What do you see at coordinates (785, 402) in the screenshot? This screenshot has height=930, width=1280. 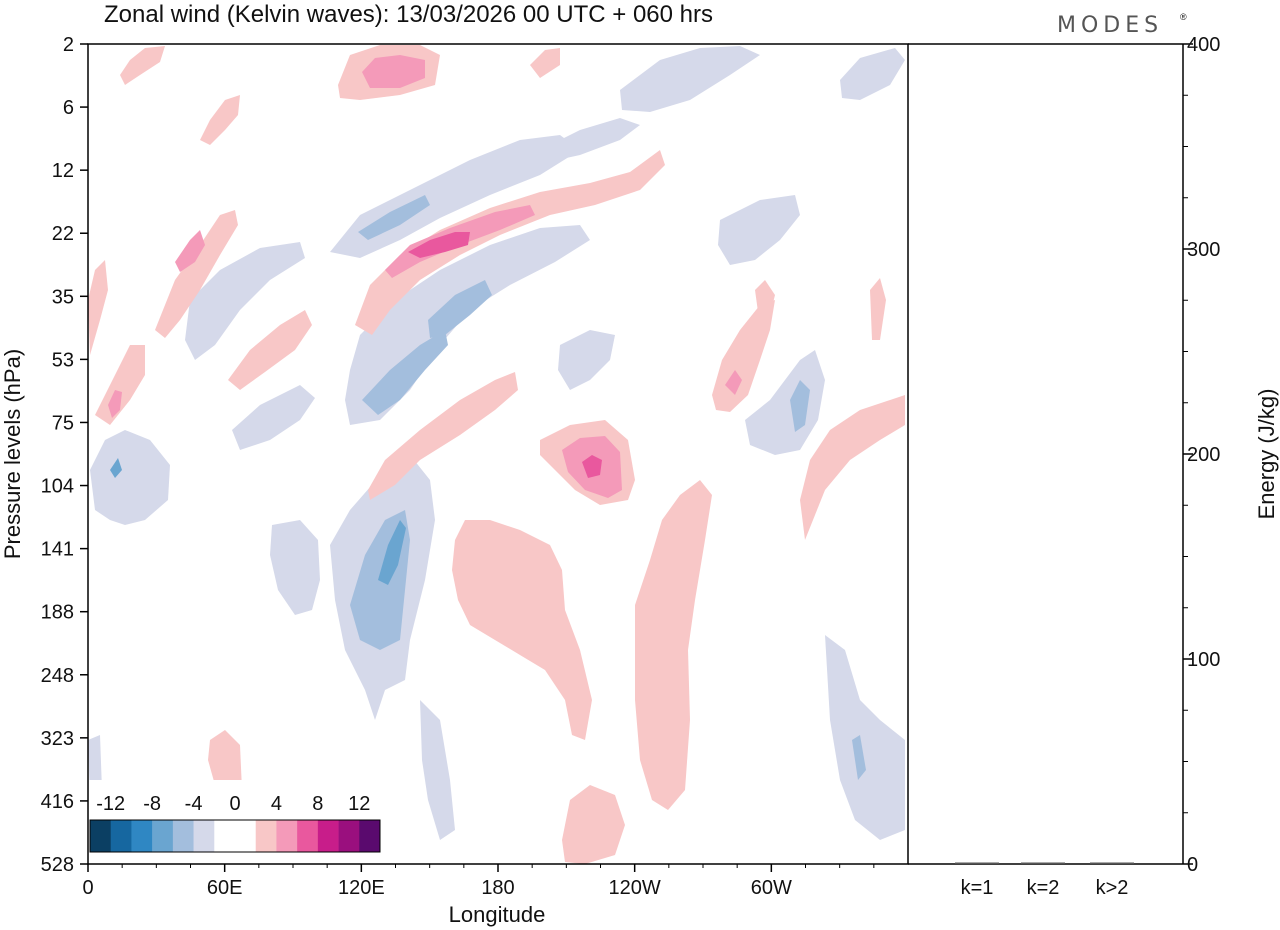 I see `neg-region-east-mid` at bounding box center [785, 402].